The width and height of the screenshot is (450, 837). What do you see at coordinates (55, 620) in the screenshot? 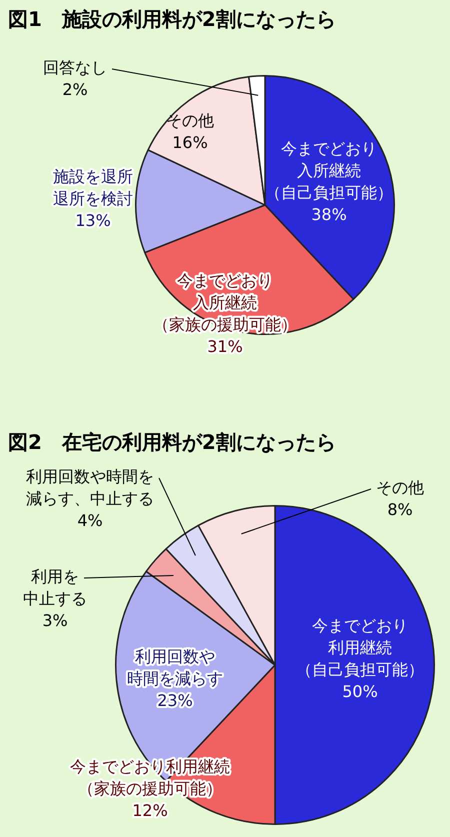
I see `data-label: 3%` at bounding box center [55, 620].